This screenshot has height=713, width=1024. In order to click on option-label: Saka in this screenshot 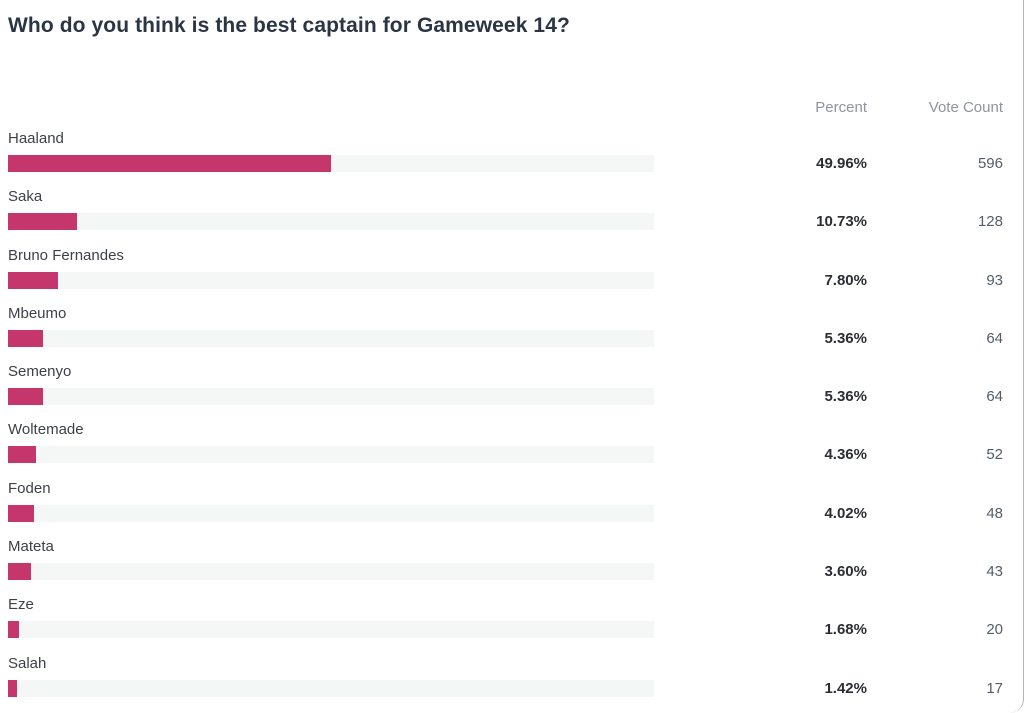, I will do `click(25, 197)`.